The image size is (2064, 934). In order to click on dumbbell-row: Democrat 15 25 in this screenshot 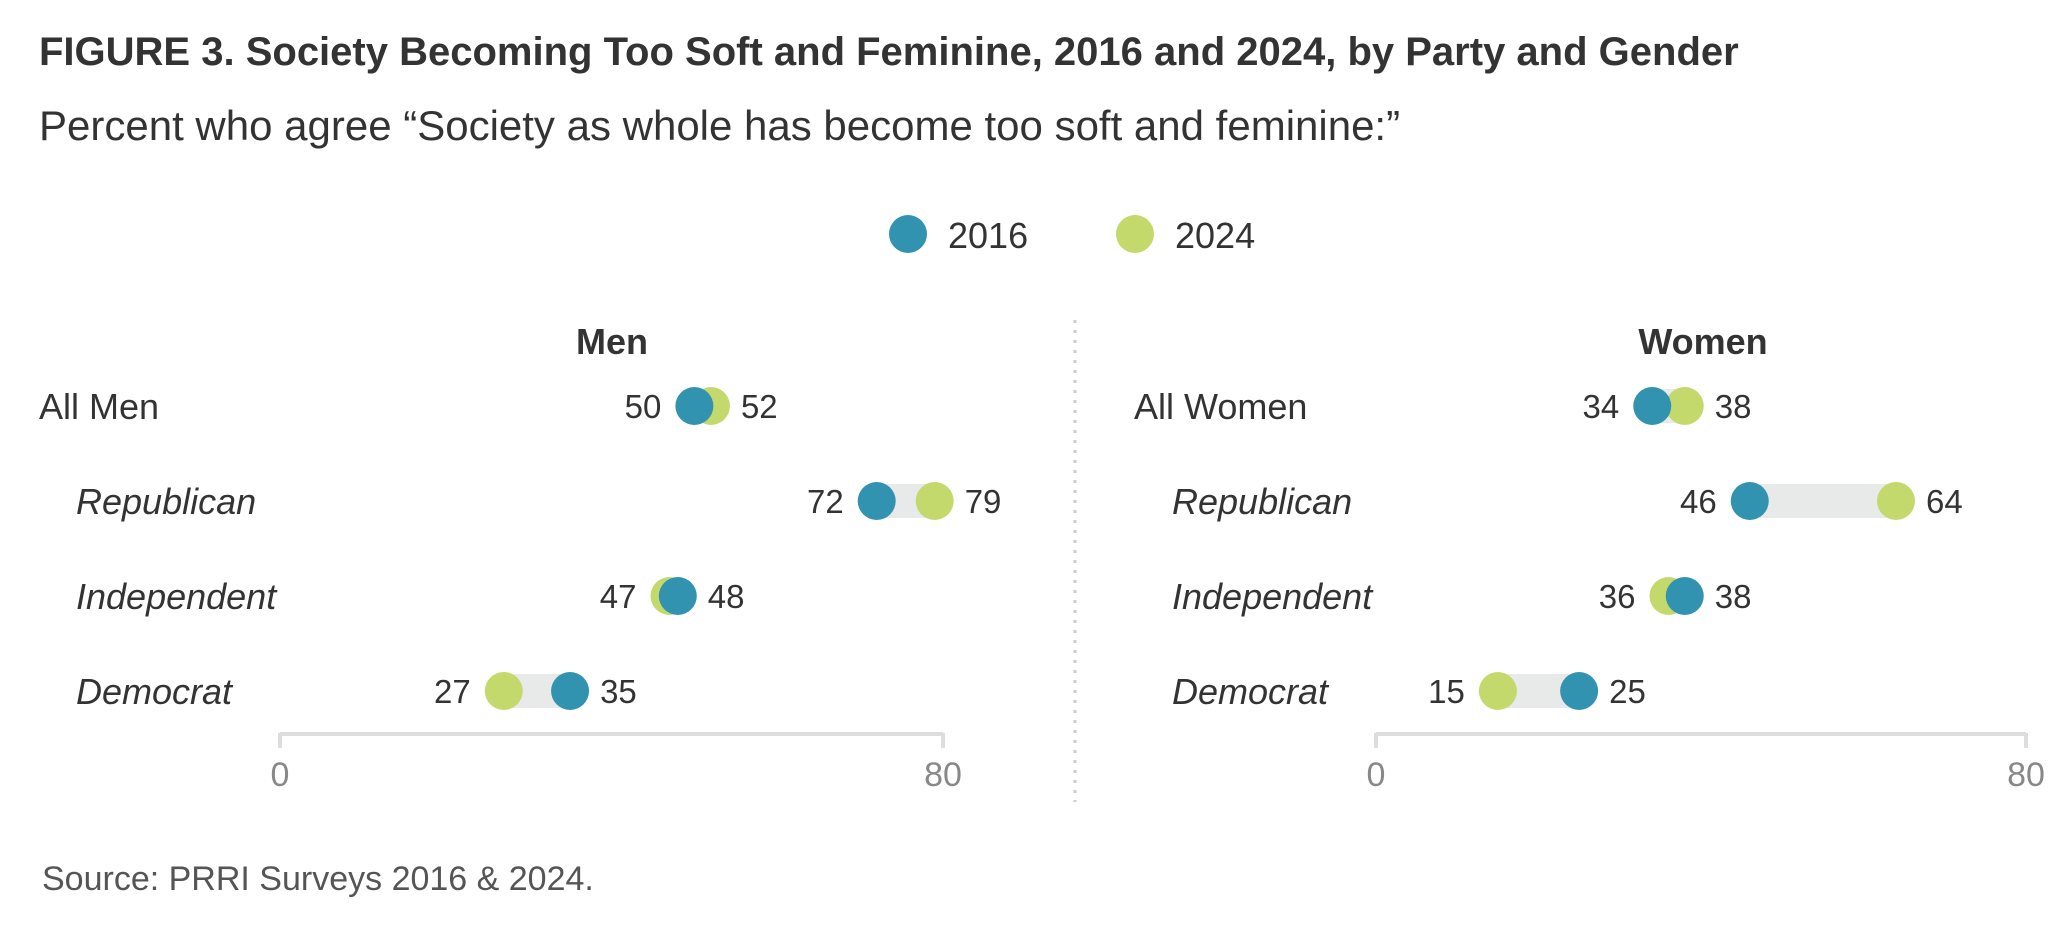, I will do `click(1409, 691)`.